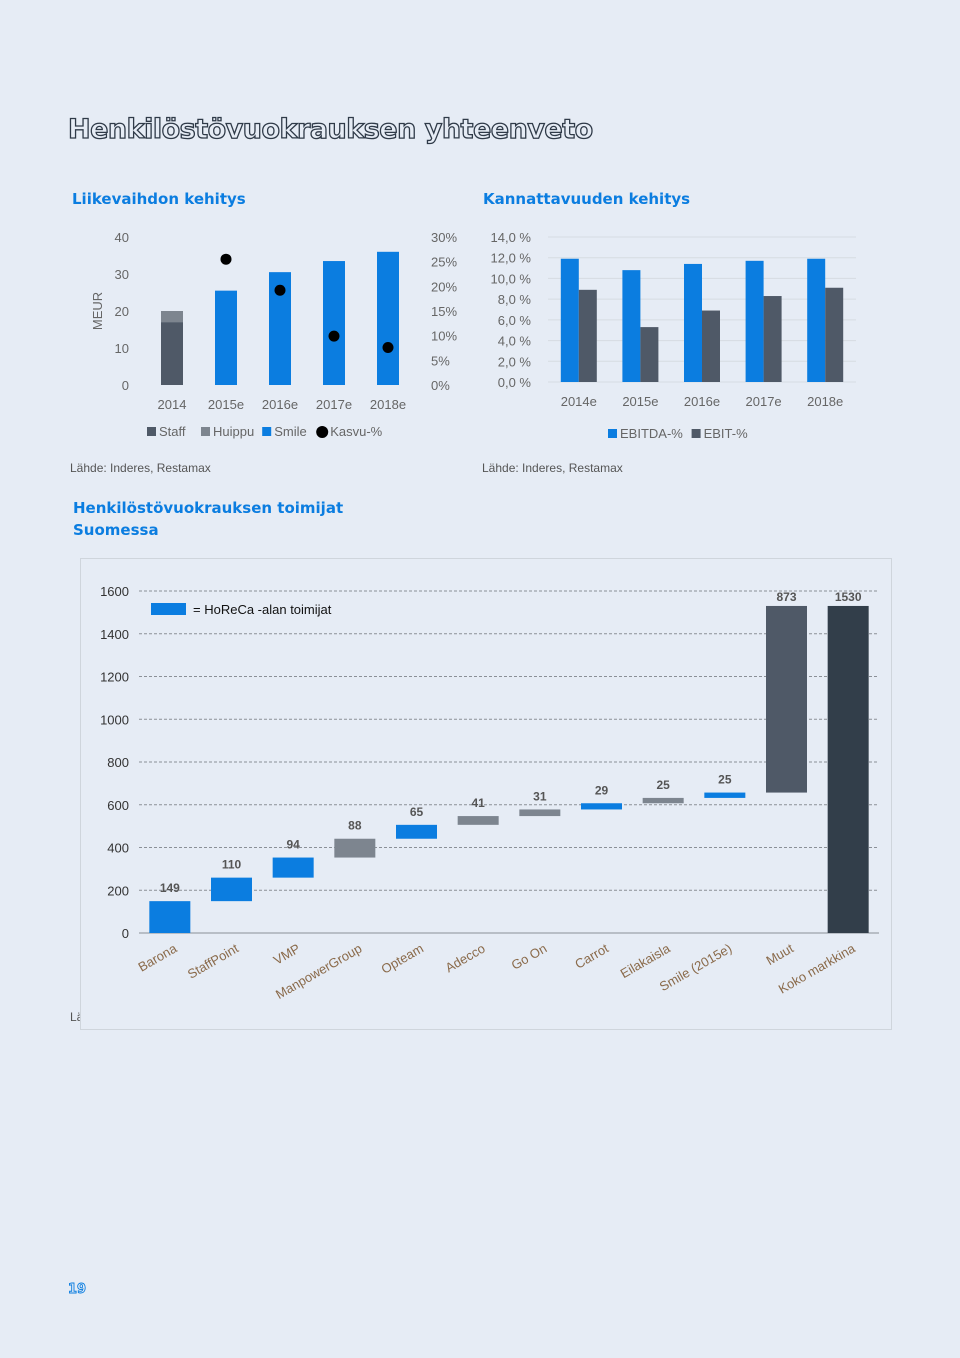 The width and height of the screenshot is (960, 1358). What do you see at coordinates (552, 468) in the screenshot?
I see `profitability-source: Lähde: Inderes, Restamax` at bounding box center [552, 468].